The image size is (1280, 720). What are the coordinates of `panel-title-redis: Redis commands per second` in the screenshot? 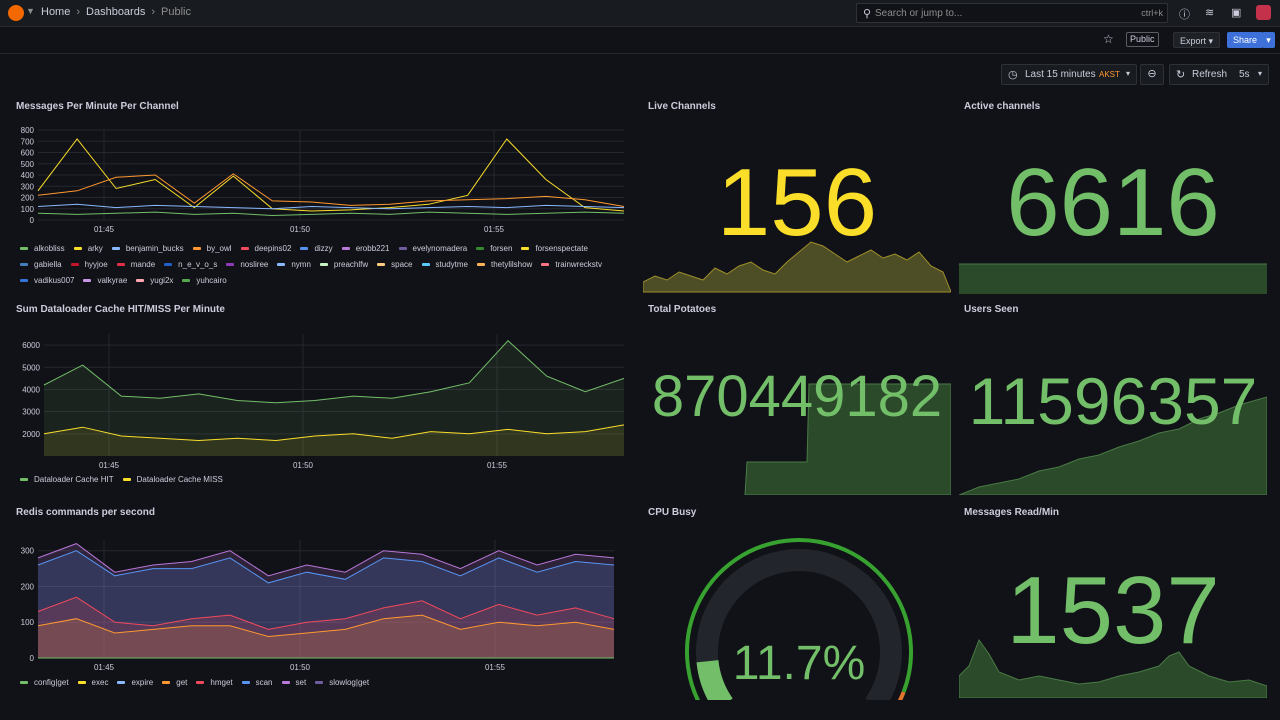 It's located at (85, 512).